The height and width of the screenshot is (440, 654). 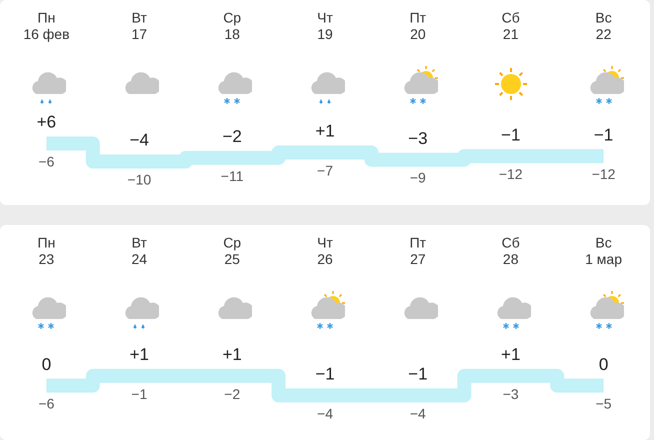 What do you see at coordinates (139, 394) in the screenshot?
I see `annotation: −1` at bounding box center [139, 394].